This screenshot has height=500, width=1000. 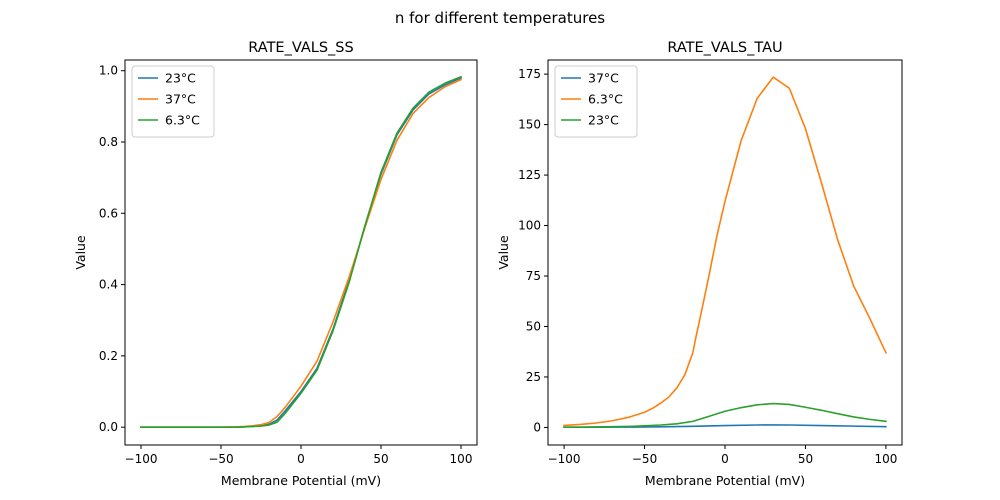 I want to click on chart-1-x-tick-label: −50, so click(x=220, y=459).